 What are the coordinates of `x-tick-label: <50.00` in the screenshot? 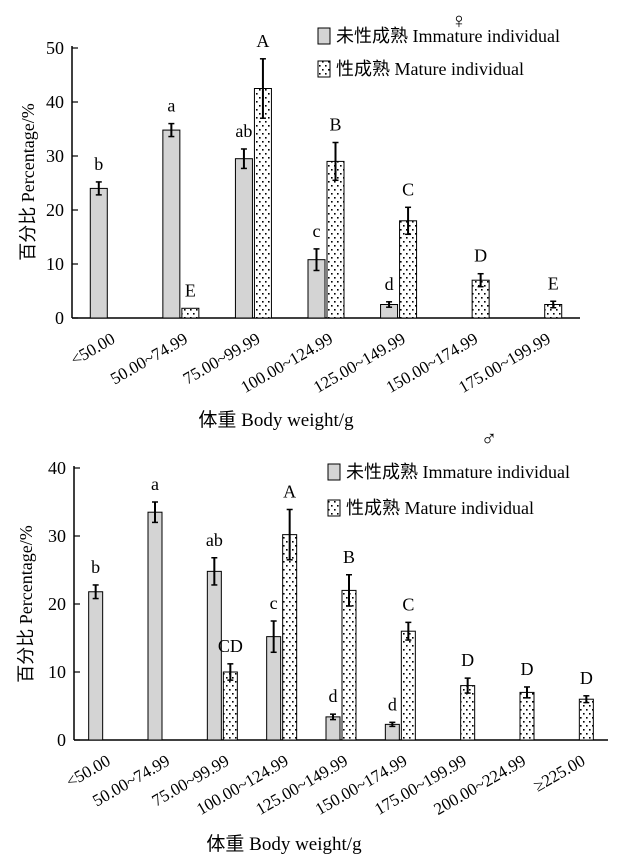 It's located at (92, 349).